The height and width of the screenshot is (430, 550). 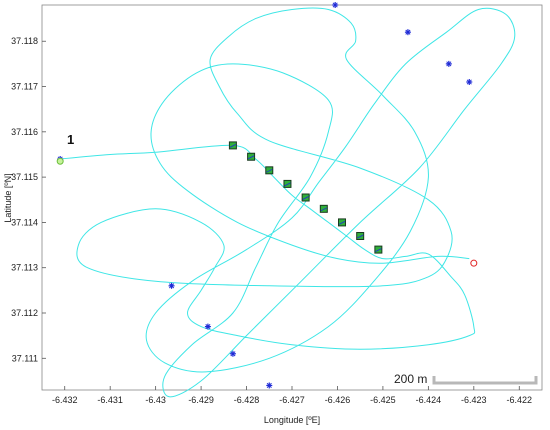 What do you see at coordinates (24, 222) in the screenshot?
I see `y-tick-label: 37.114` at bounding box center [24, 222].